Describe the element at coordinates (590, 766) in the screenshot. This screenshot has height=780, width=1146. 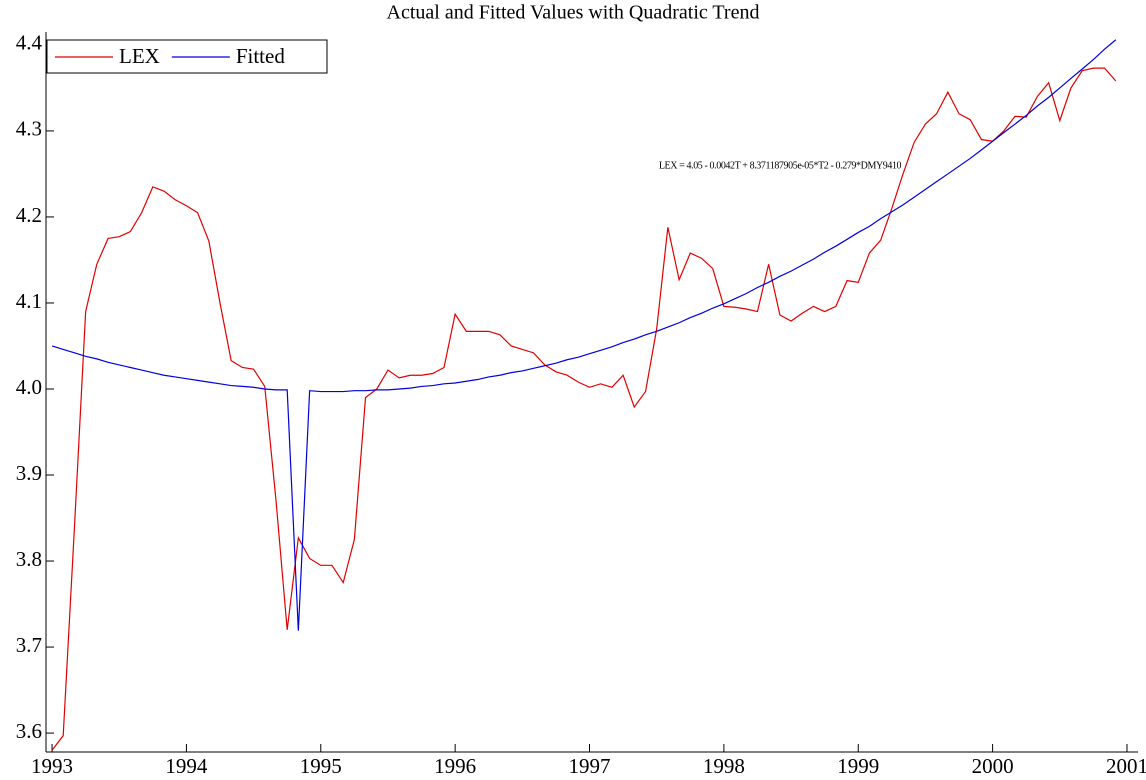
I see `x-tick-label: 1997` at that location.